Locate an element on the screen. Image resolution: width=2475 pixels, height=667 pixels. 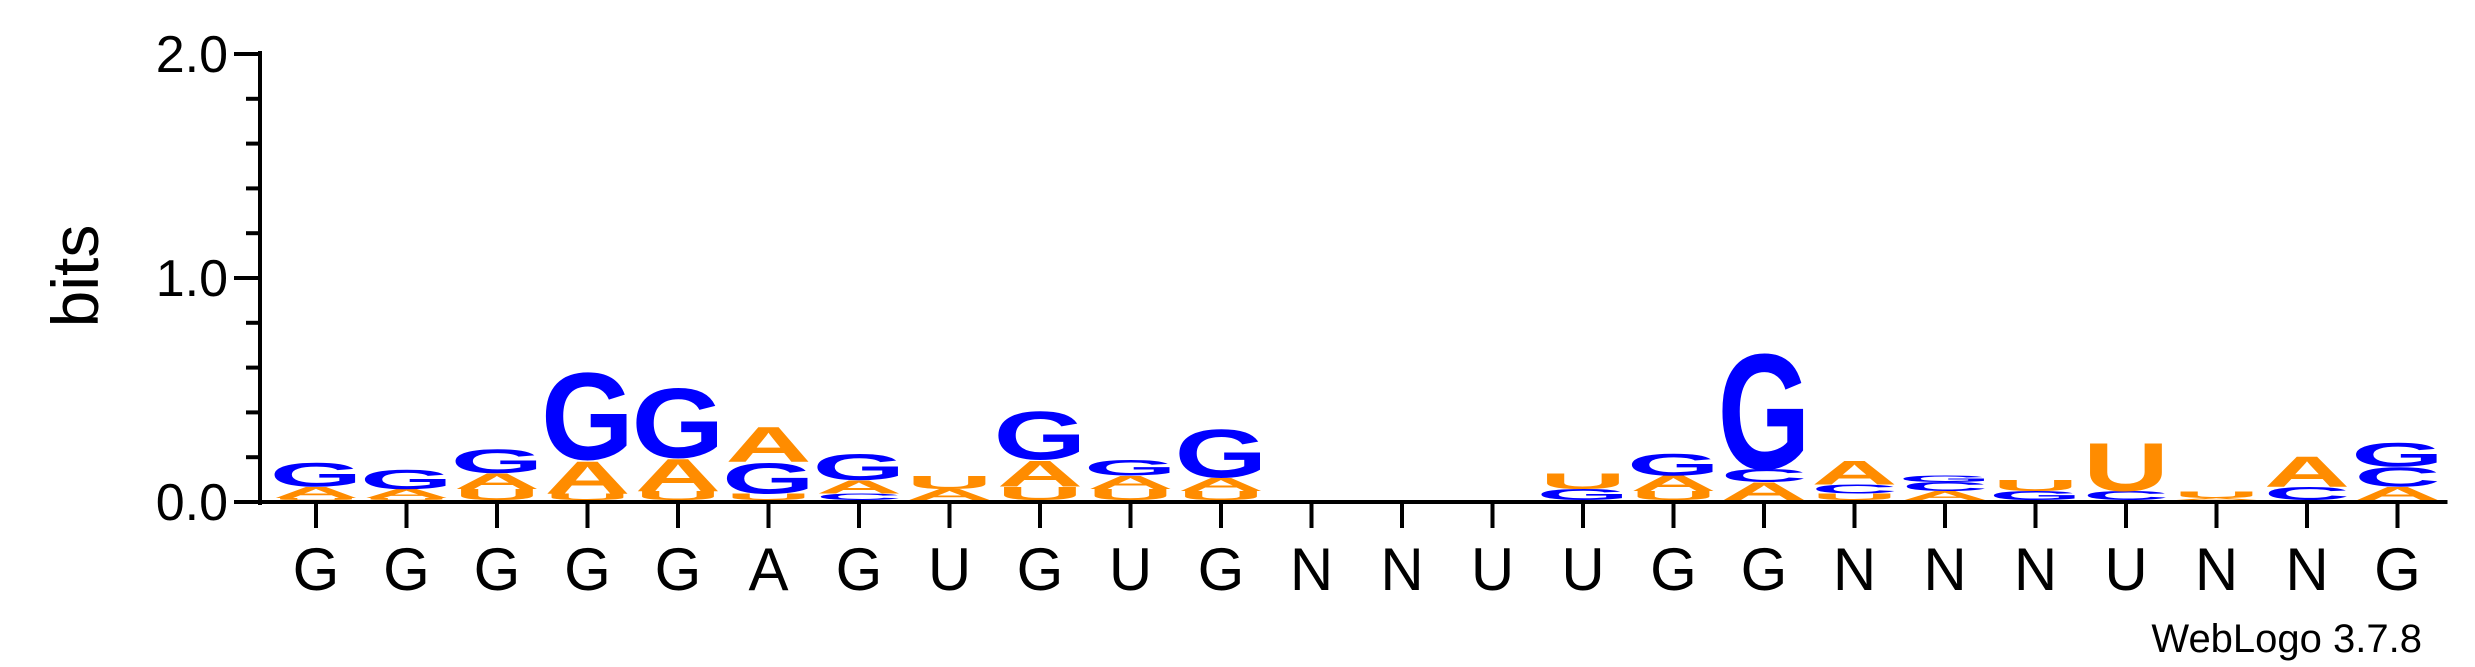
x-tick-label: A is located at coordinates (768, 569).